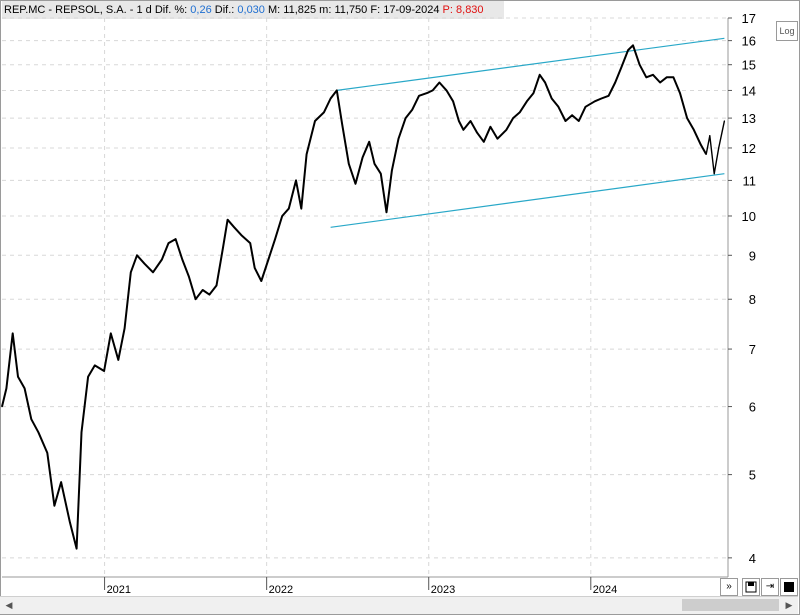 The image size is (800, 615). I want to click on projection-line, so click(715, 147).